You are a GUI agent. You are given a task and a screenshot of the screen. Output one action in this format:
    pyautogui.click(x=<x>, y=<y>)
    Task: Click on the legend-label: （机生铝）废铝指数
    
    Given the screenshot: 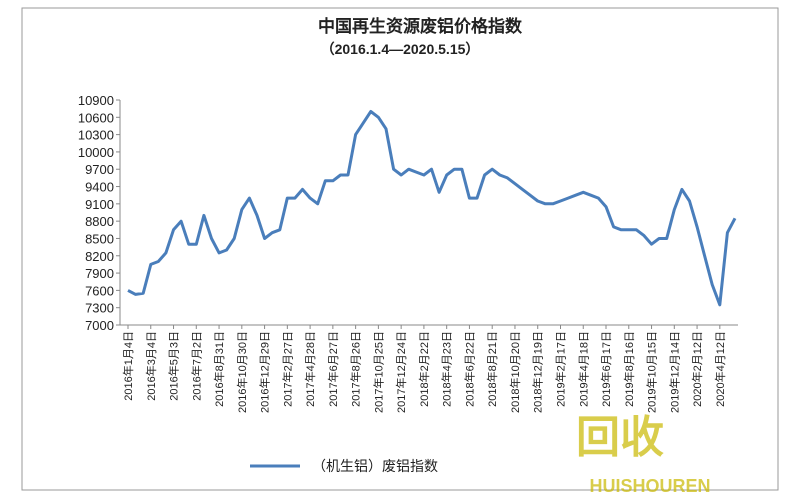 What is the action you would take?
    pyautogui.click(x=375, y=466)
    